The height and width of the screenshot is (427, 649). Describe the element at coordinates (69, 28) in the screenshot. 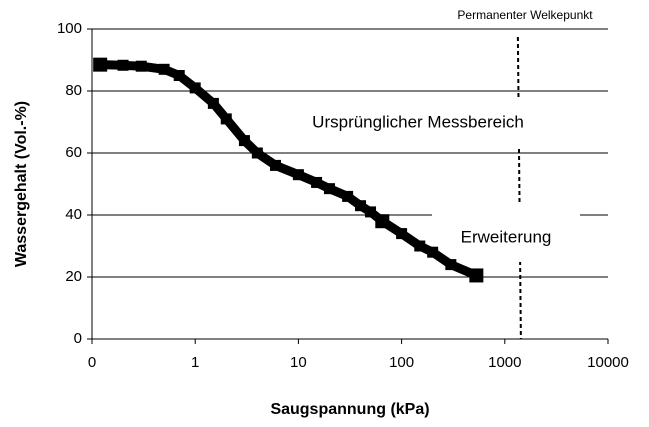

I see `y-tick-label: 100` at that location.